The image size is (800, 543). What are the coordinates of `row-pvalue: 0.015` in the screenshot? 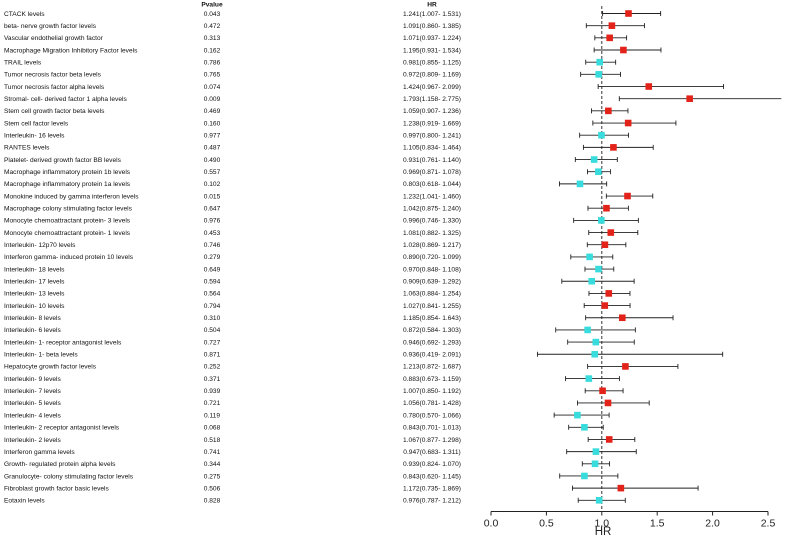 It's located at (212, 196).